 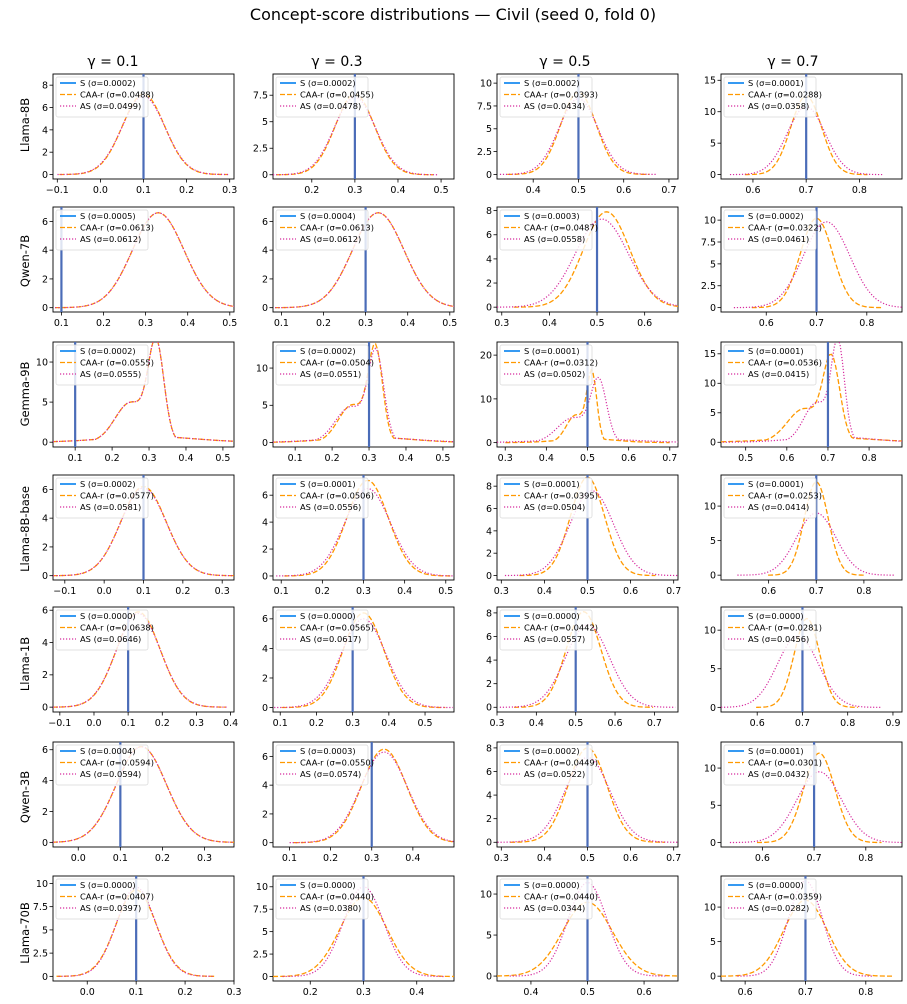 What do you see at coordinates (785, 228) in the screenshot?
I see `legend-entry-caa-r-label: CAA-r (σ=0.0322)` at bounding box center [785, 228].